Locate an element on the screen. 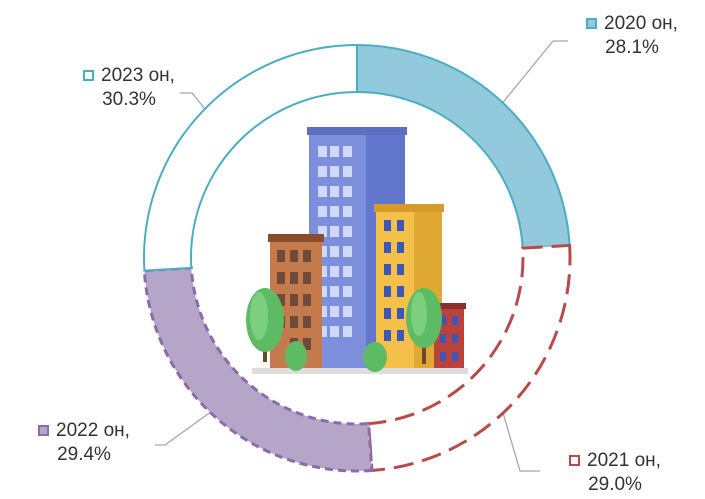 This screenshot has height=499, width=705. leader-line-2022-он is located at coordinates (193, 421).